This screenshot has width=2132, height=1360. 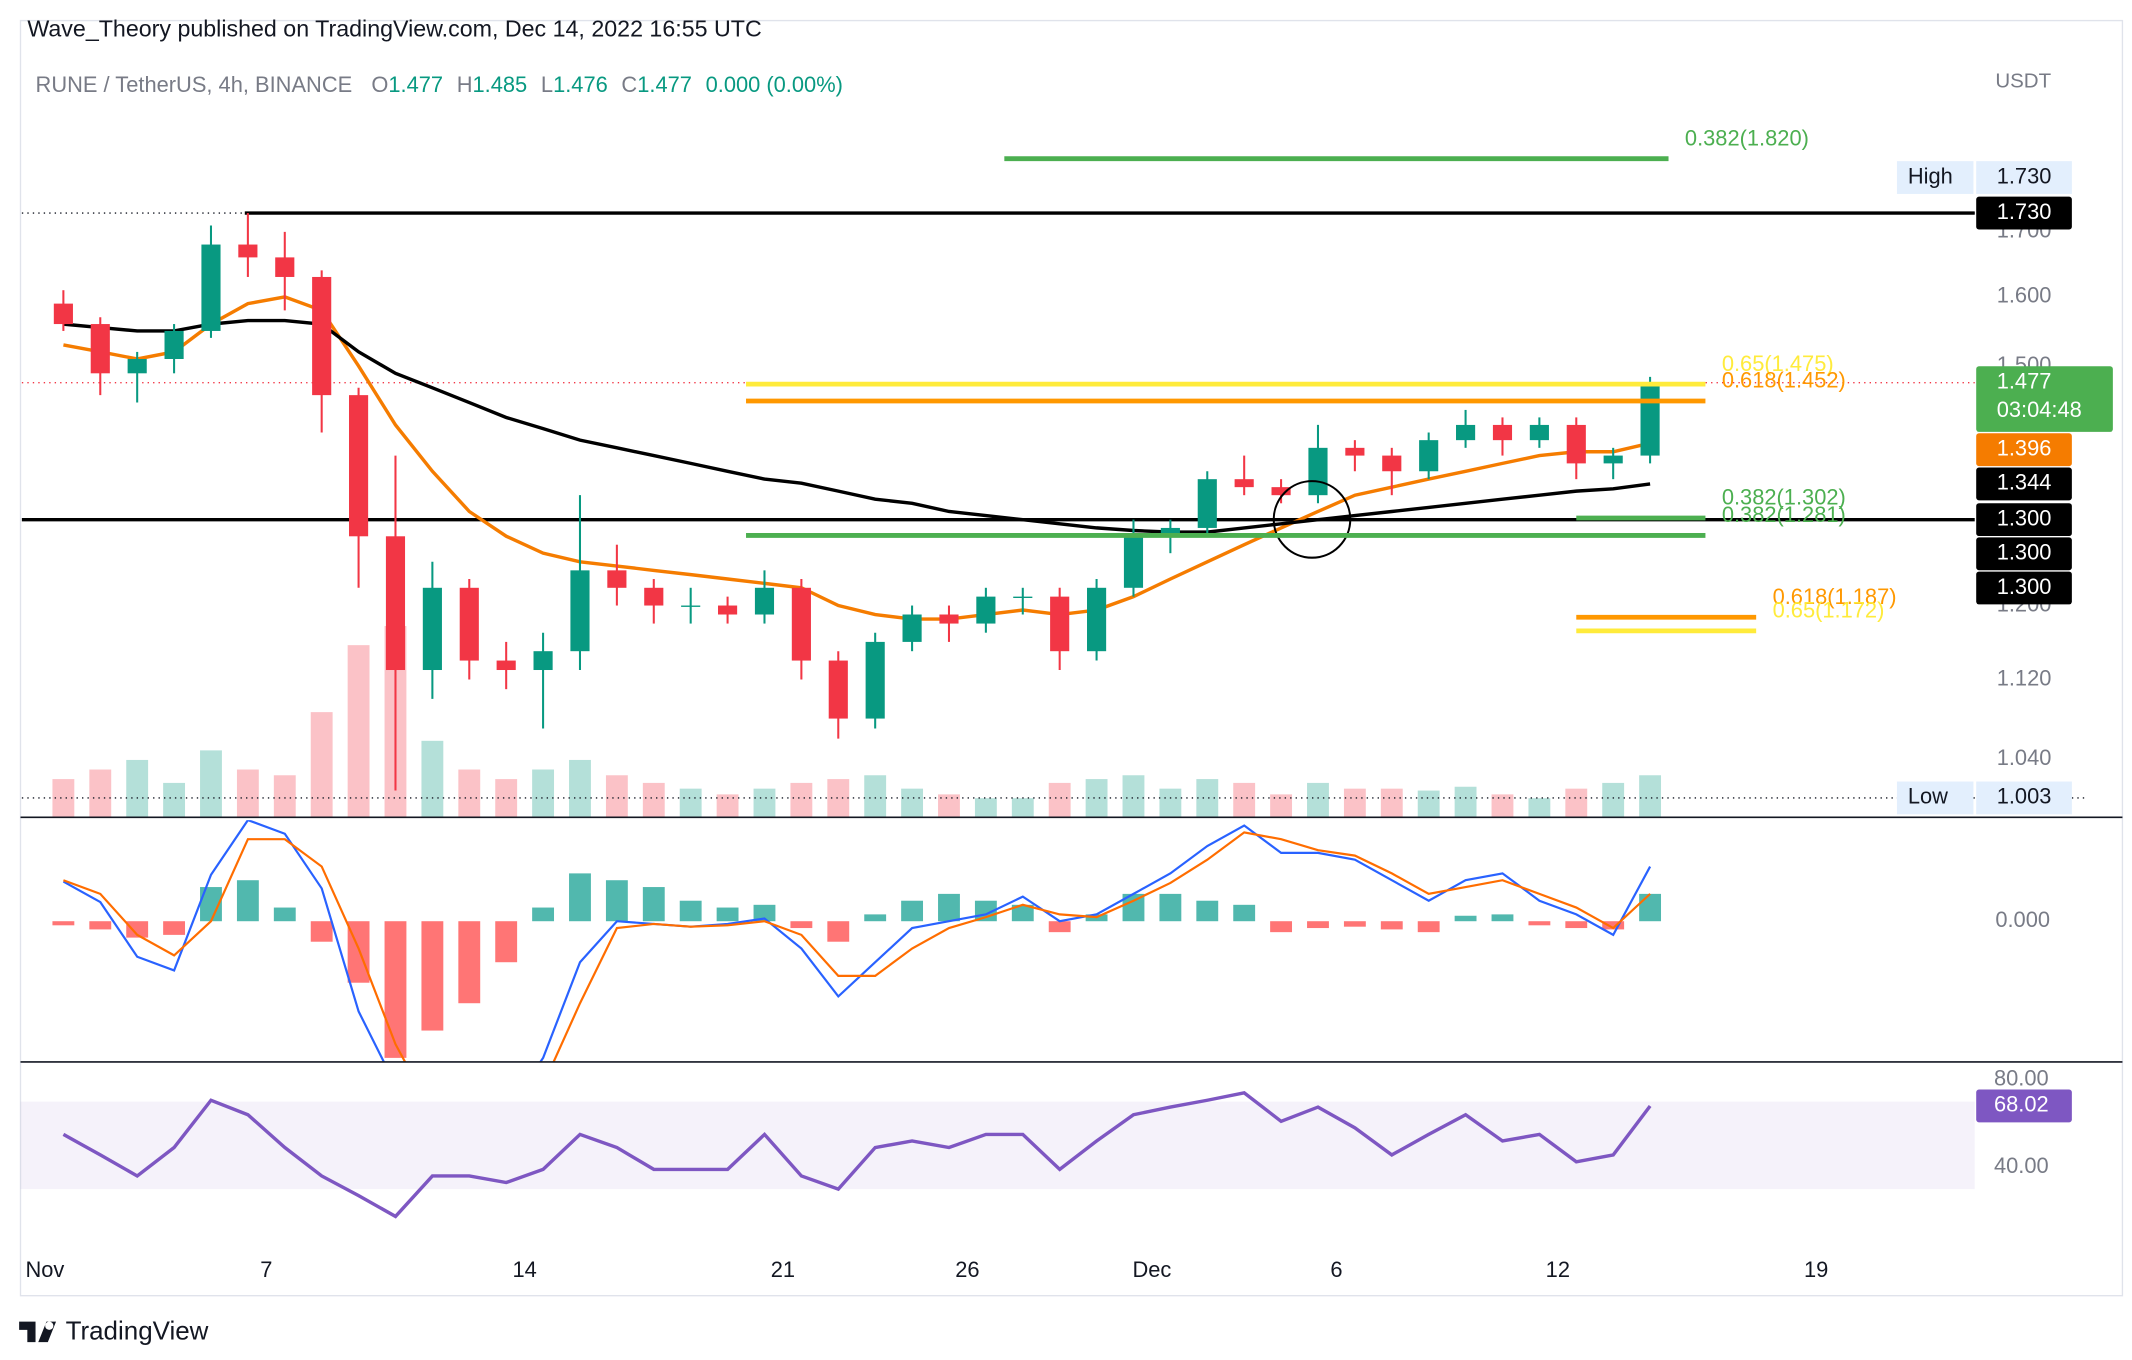 What do you see at coordinates (2039, 409) in the screenshot?
I see `countdown: 03:04:48` at bounding box center [2039, 409].